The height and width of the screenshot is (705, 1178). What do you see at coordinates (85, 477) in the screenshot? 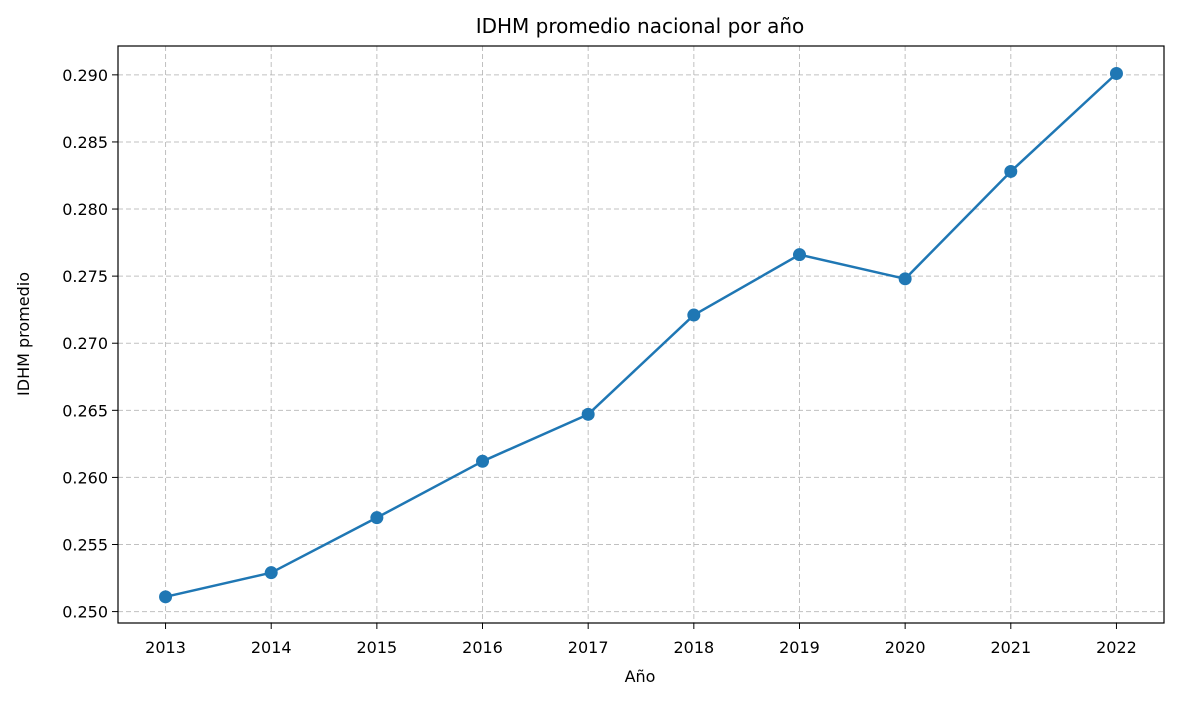
I see `y-tick-label: 0.260` at bounding box center [85, 477].